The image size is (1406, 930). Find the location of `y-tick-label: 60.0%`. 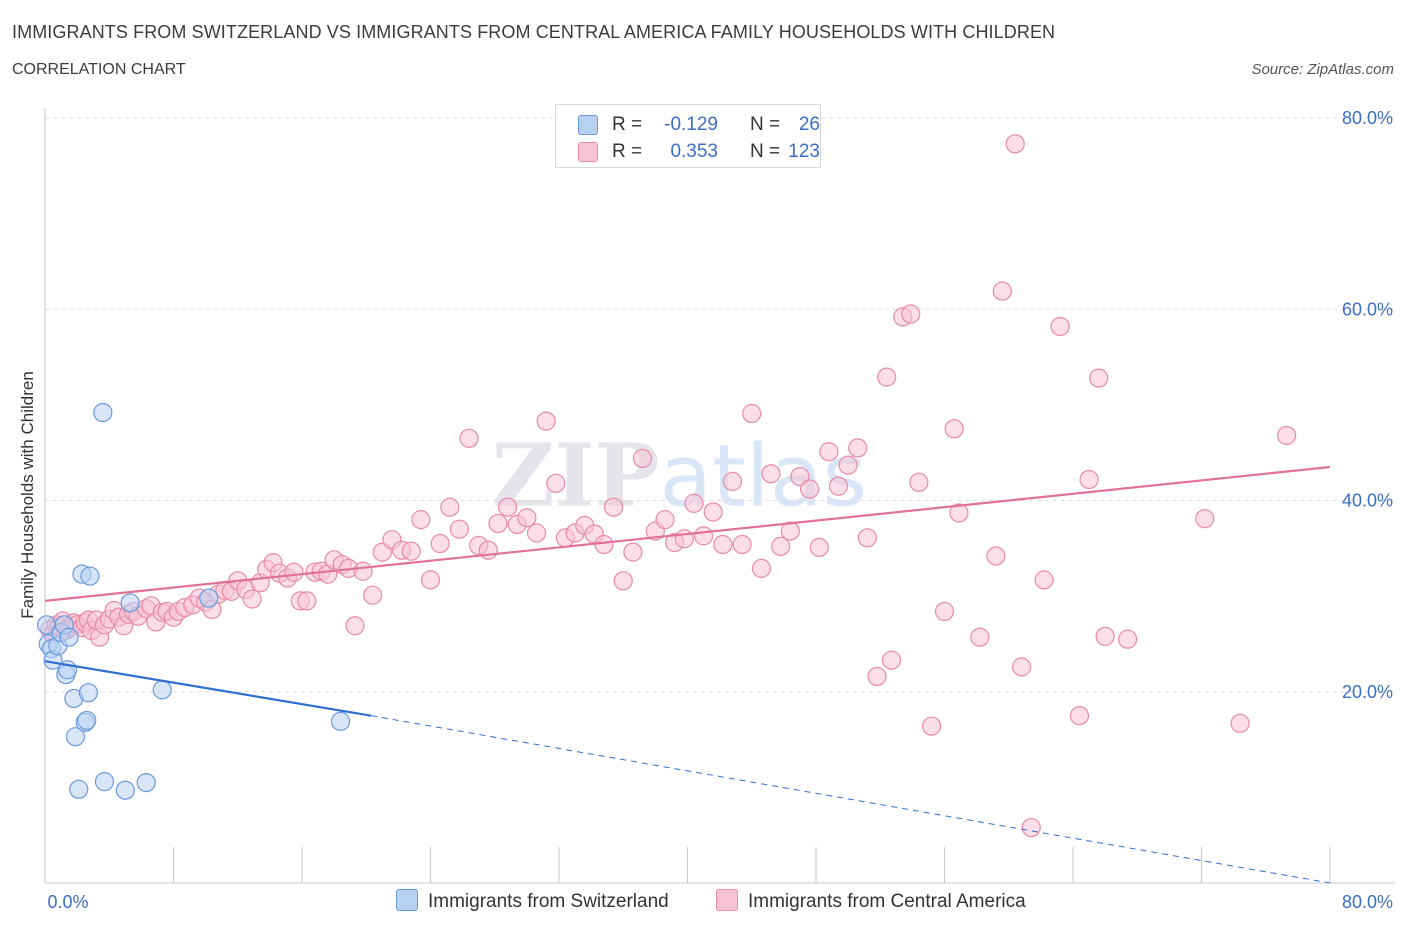

y-tick-label: 60.0% is located at coordinates (1367, 309).